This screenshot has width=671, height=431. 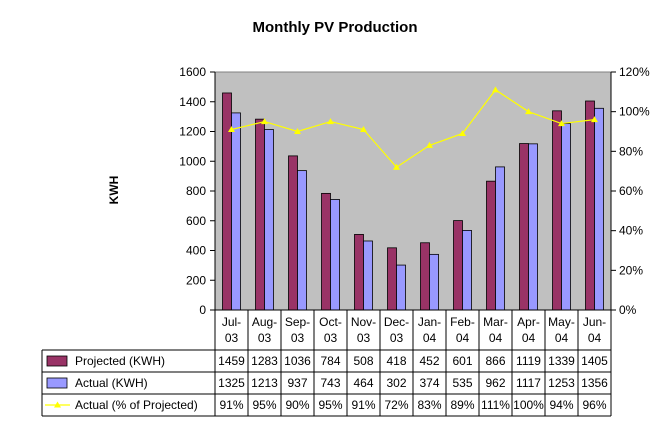 I want to click on data-label: 535, so click(x=462, y=383).